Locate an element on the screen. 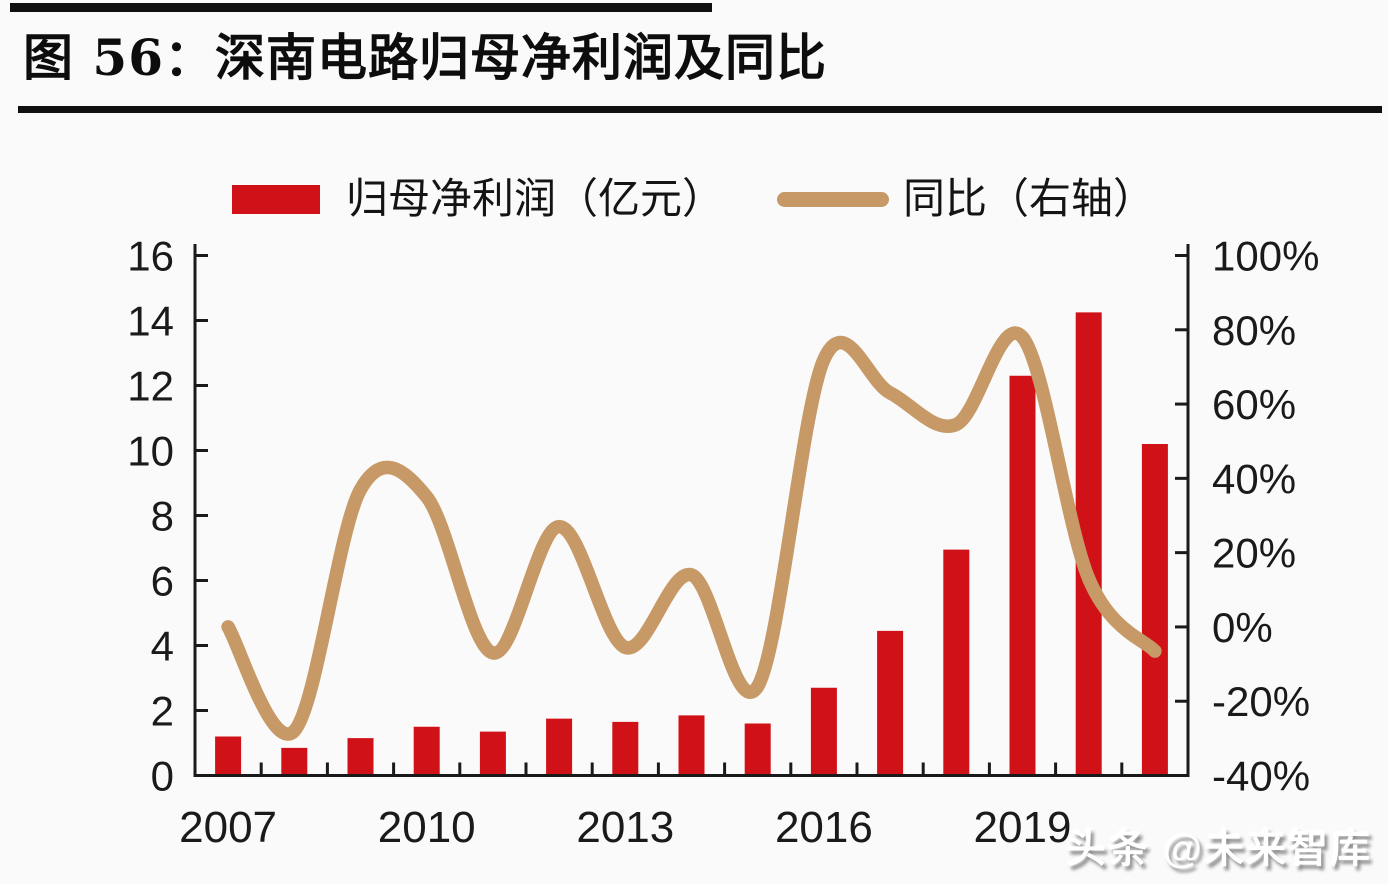 This screenshot has height=884, width=1388. x-axis-label: 2013 is located at coordinates (625, 827).